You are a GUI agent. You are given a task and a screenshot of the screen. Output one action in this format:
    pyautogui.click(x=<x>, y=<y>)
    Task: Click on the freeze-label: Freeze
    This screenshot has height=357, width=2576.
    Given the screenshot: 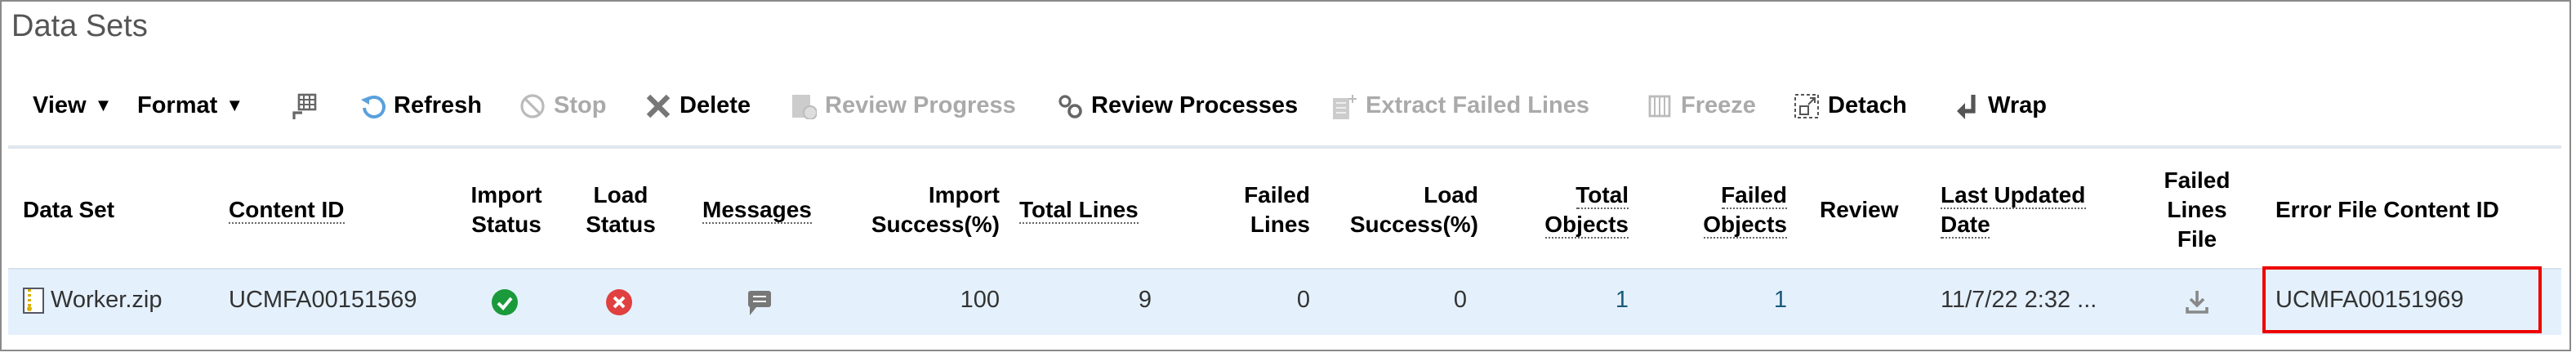 What is the action you would take?
    pyautogui.click(x=1718, y=106)
    